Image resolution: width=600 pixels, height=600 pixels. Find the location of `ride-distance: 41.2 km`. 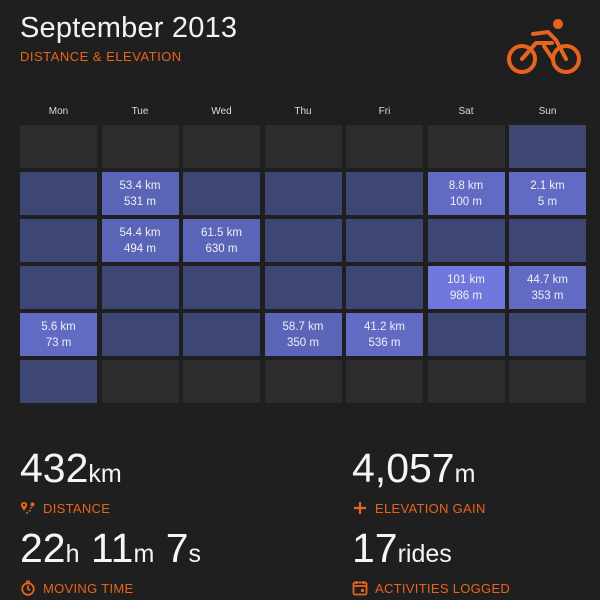

ride-distance: 41.2 km is located at coordinates (384, 326).